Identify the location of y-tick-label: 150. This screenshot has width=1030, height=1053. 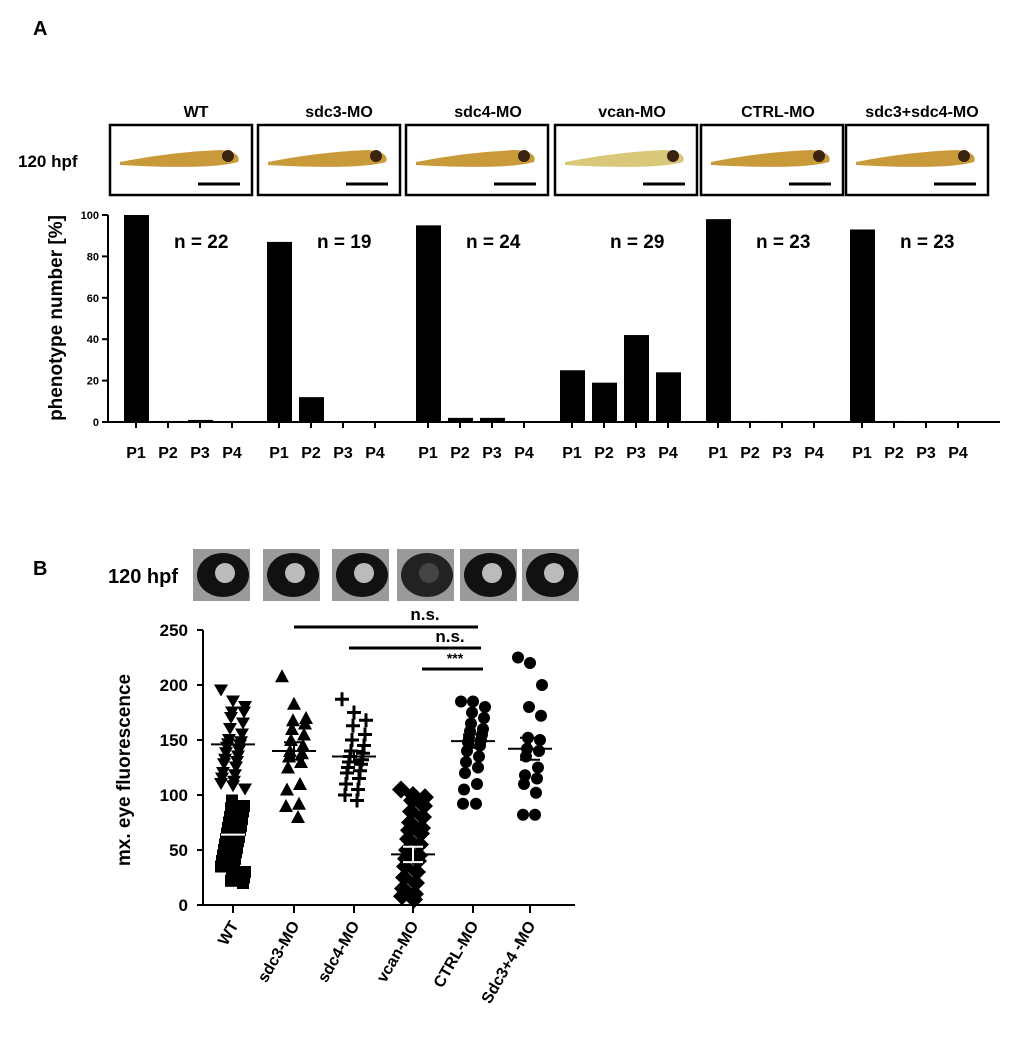
(174, 740).